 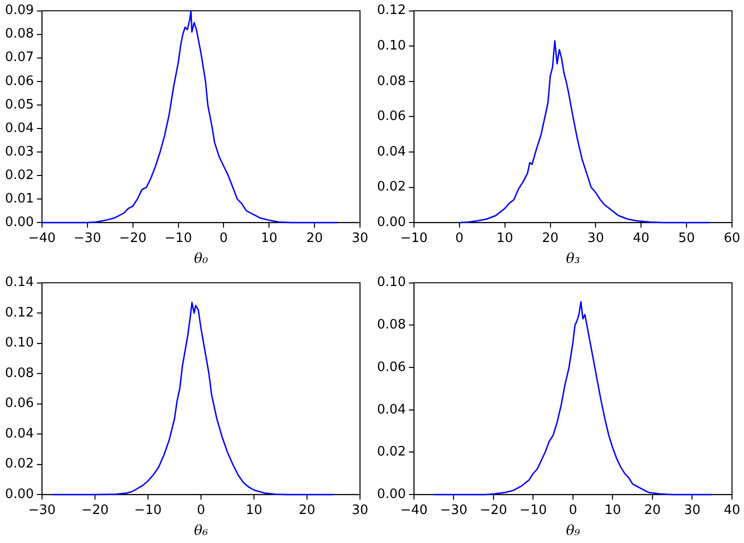 I want to click on y-tick-label: 0.01, so click(x=19, y=198).